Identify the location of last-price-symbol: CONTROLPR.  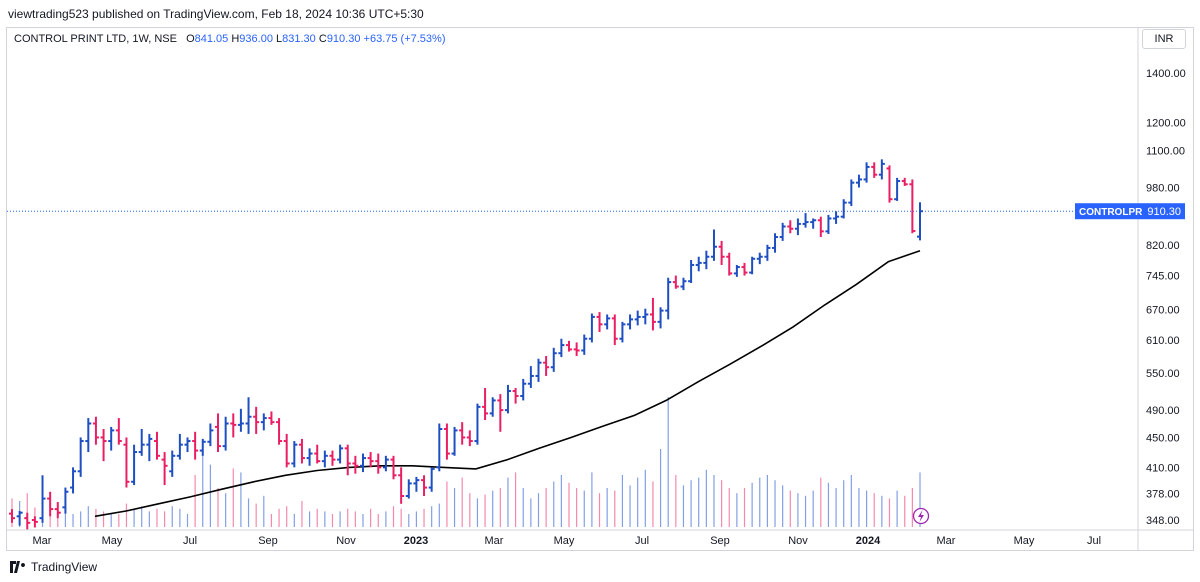
(1111, 212).